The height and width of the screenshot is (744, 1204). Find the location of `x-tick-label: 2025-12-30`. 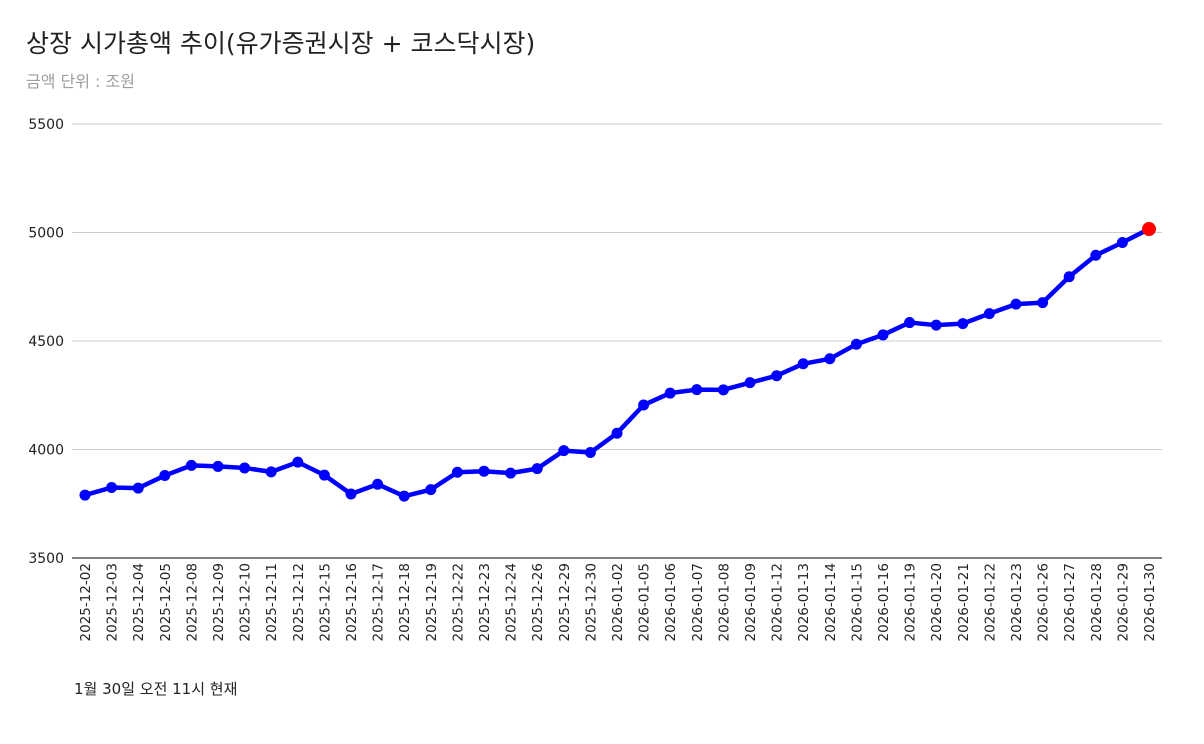

x-tick-label: 2025-12-30 is located at coordinates (591, 602).